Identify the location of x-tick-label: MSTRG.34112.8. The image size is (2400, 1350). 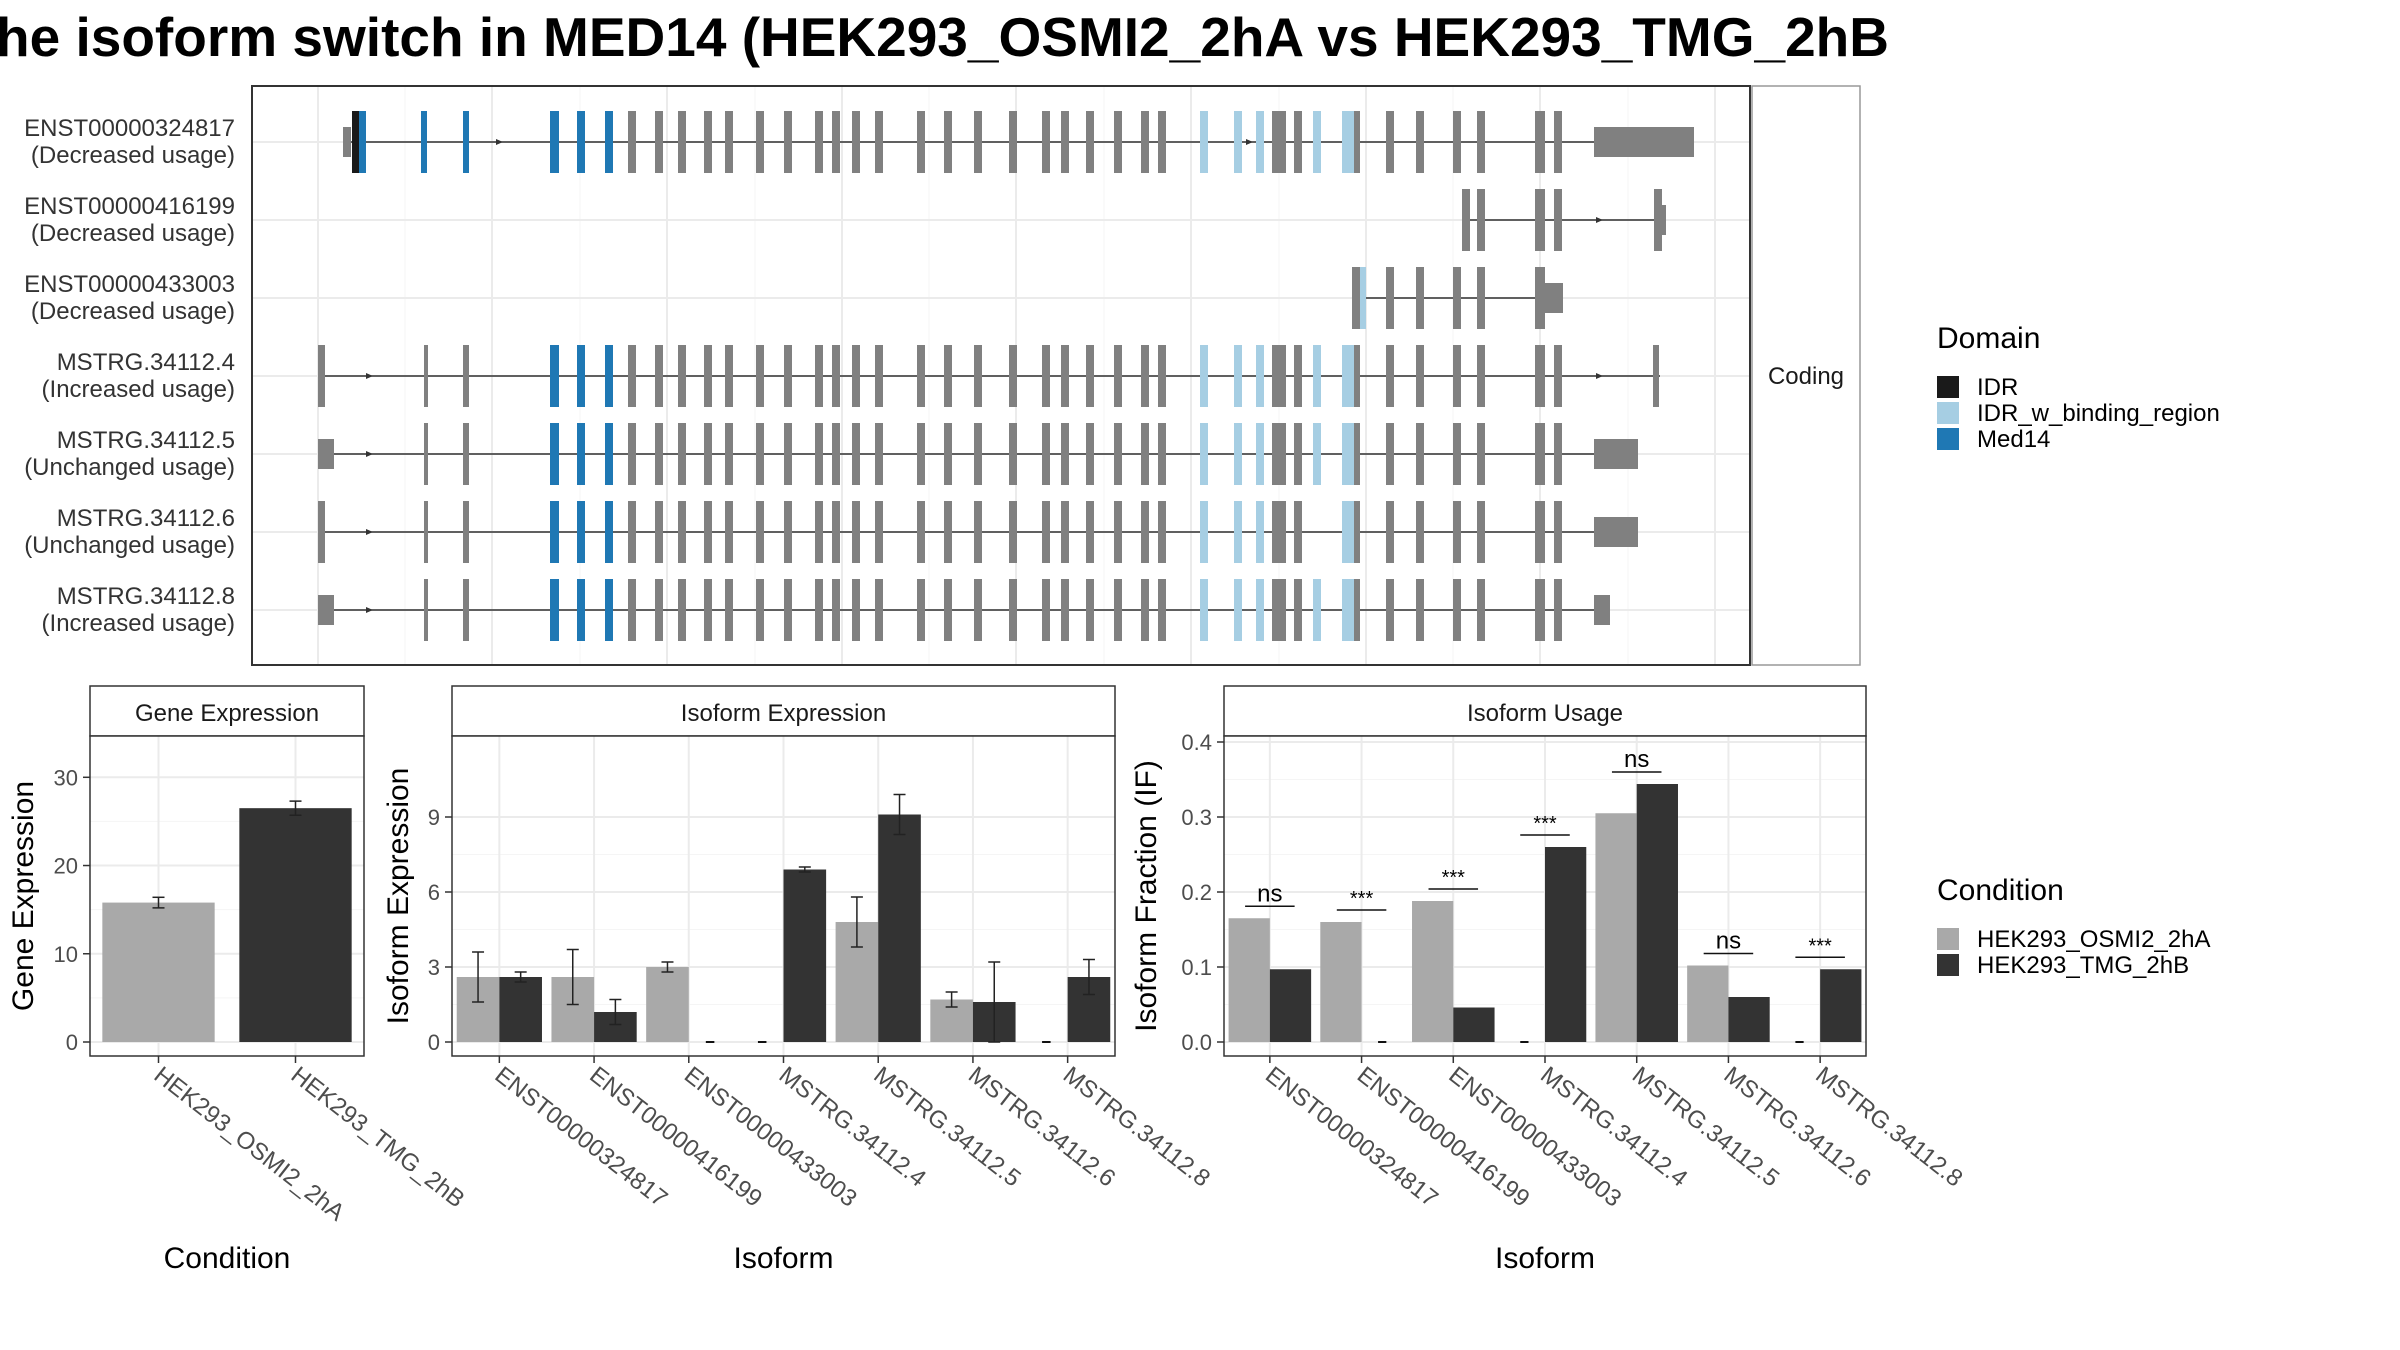
(1888, 1126).